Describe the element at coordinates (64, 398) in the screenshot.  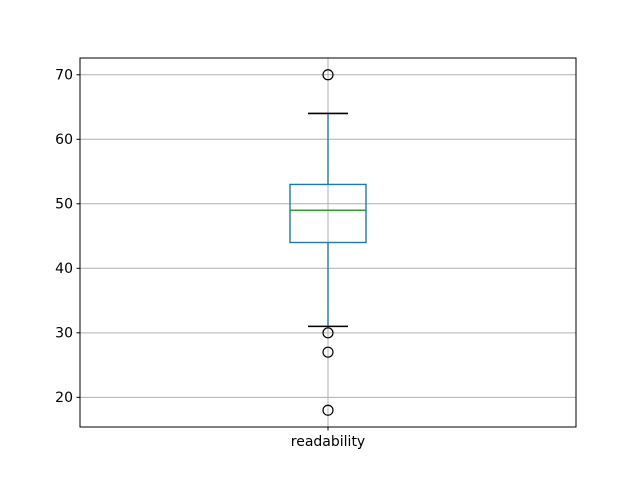
I see `y-tick-label: 20` at that location.